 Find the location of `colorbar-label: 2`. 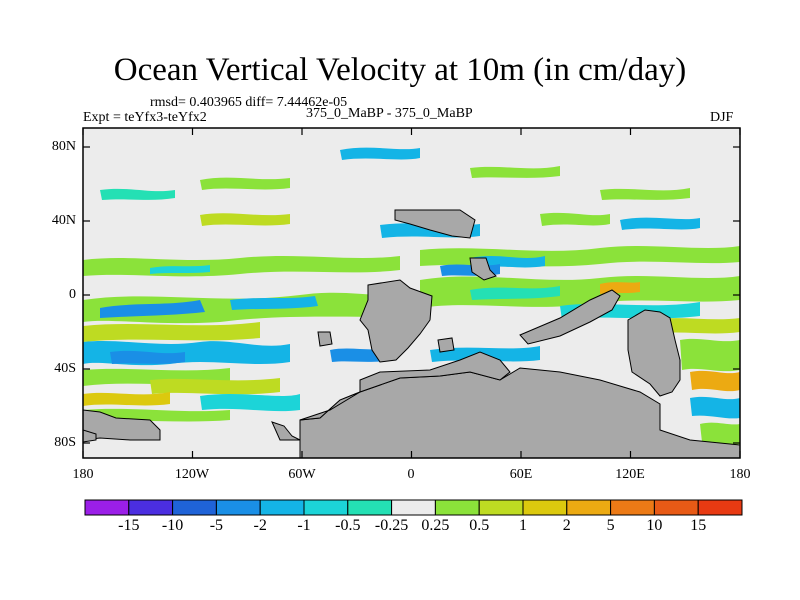

colorbar-label: 2 is located at coordinates (566, 525).